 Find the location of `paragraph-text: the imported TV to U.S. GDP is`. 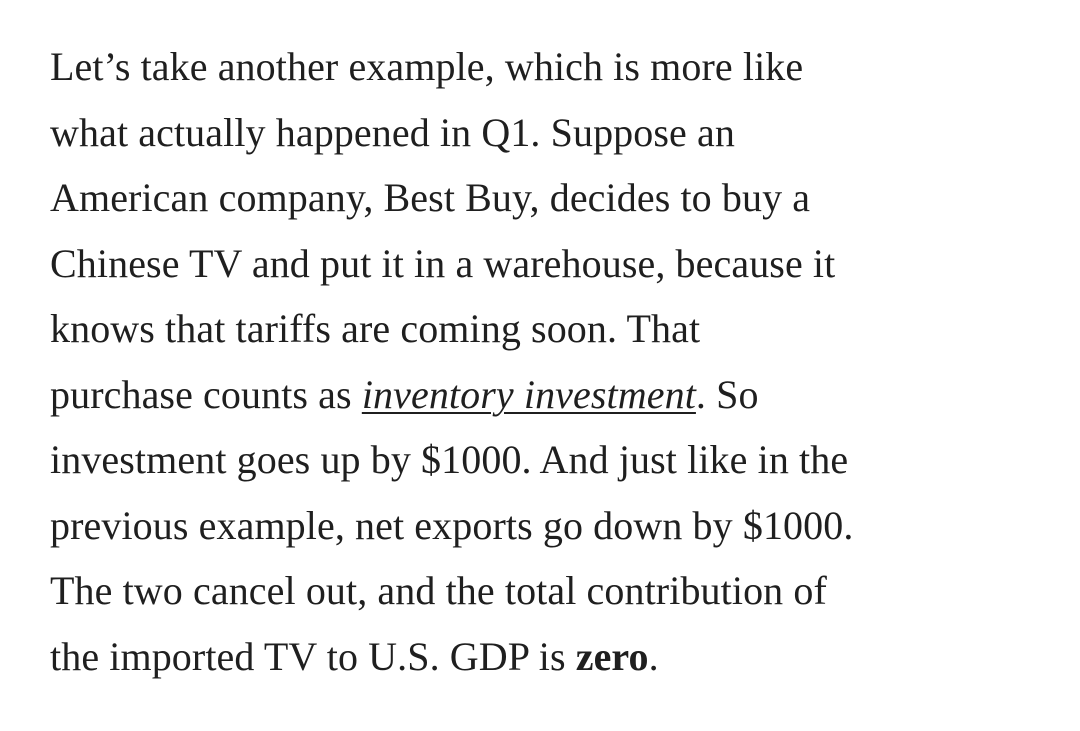

paragraph-text: the imported TV to U.S. GDP is is located at coordinates (313, 656).